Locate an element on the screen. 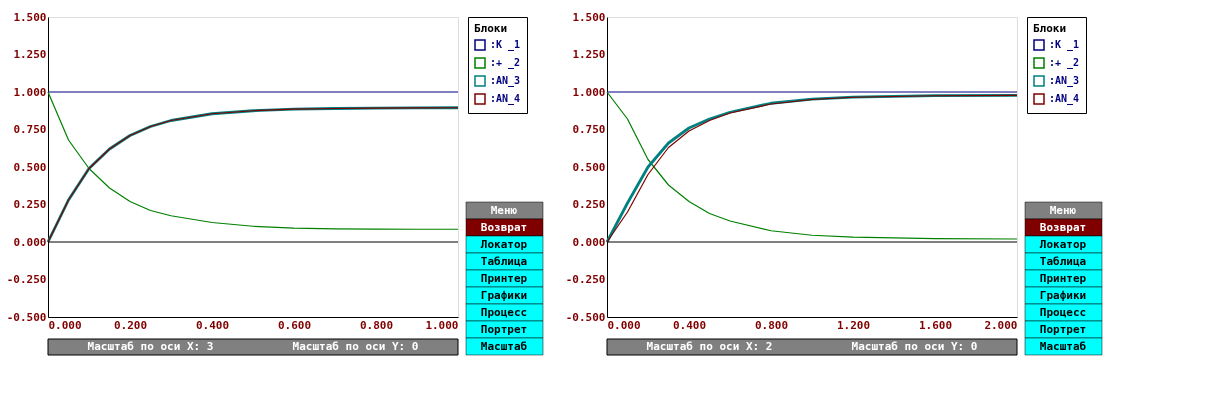  x-tick-label: 2.000 is located at coordinates (1001, 325).